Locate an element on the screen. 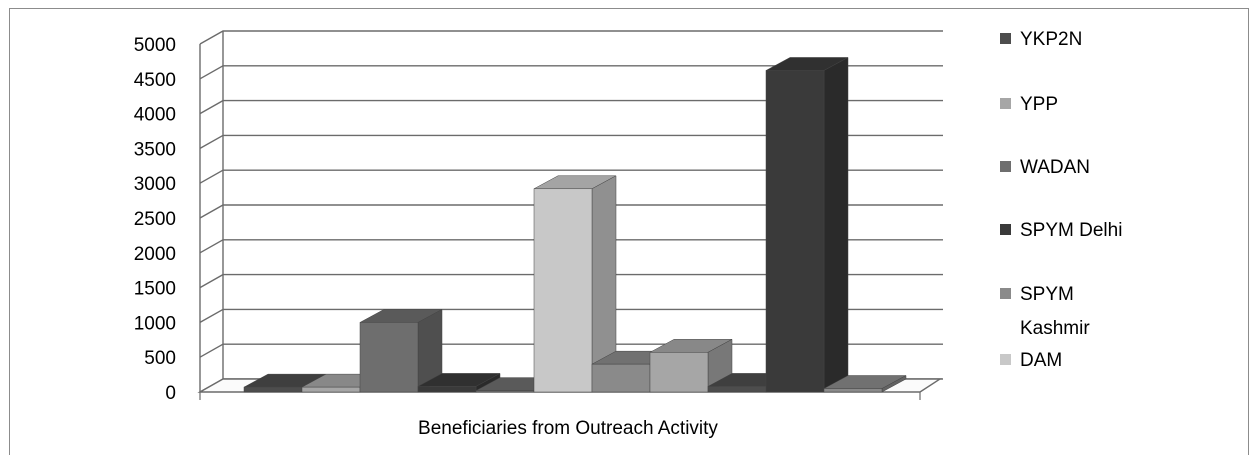 This screenshot has width=1255, height=455. legend-label: SPYM Delhi is located at coordinates (1071, 230).